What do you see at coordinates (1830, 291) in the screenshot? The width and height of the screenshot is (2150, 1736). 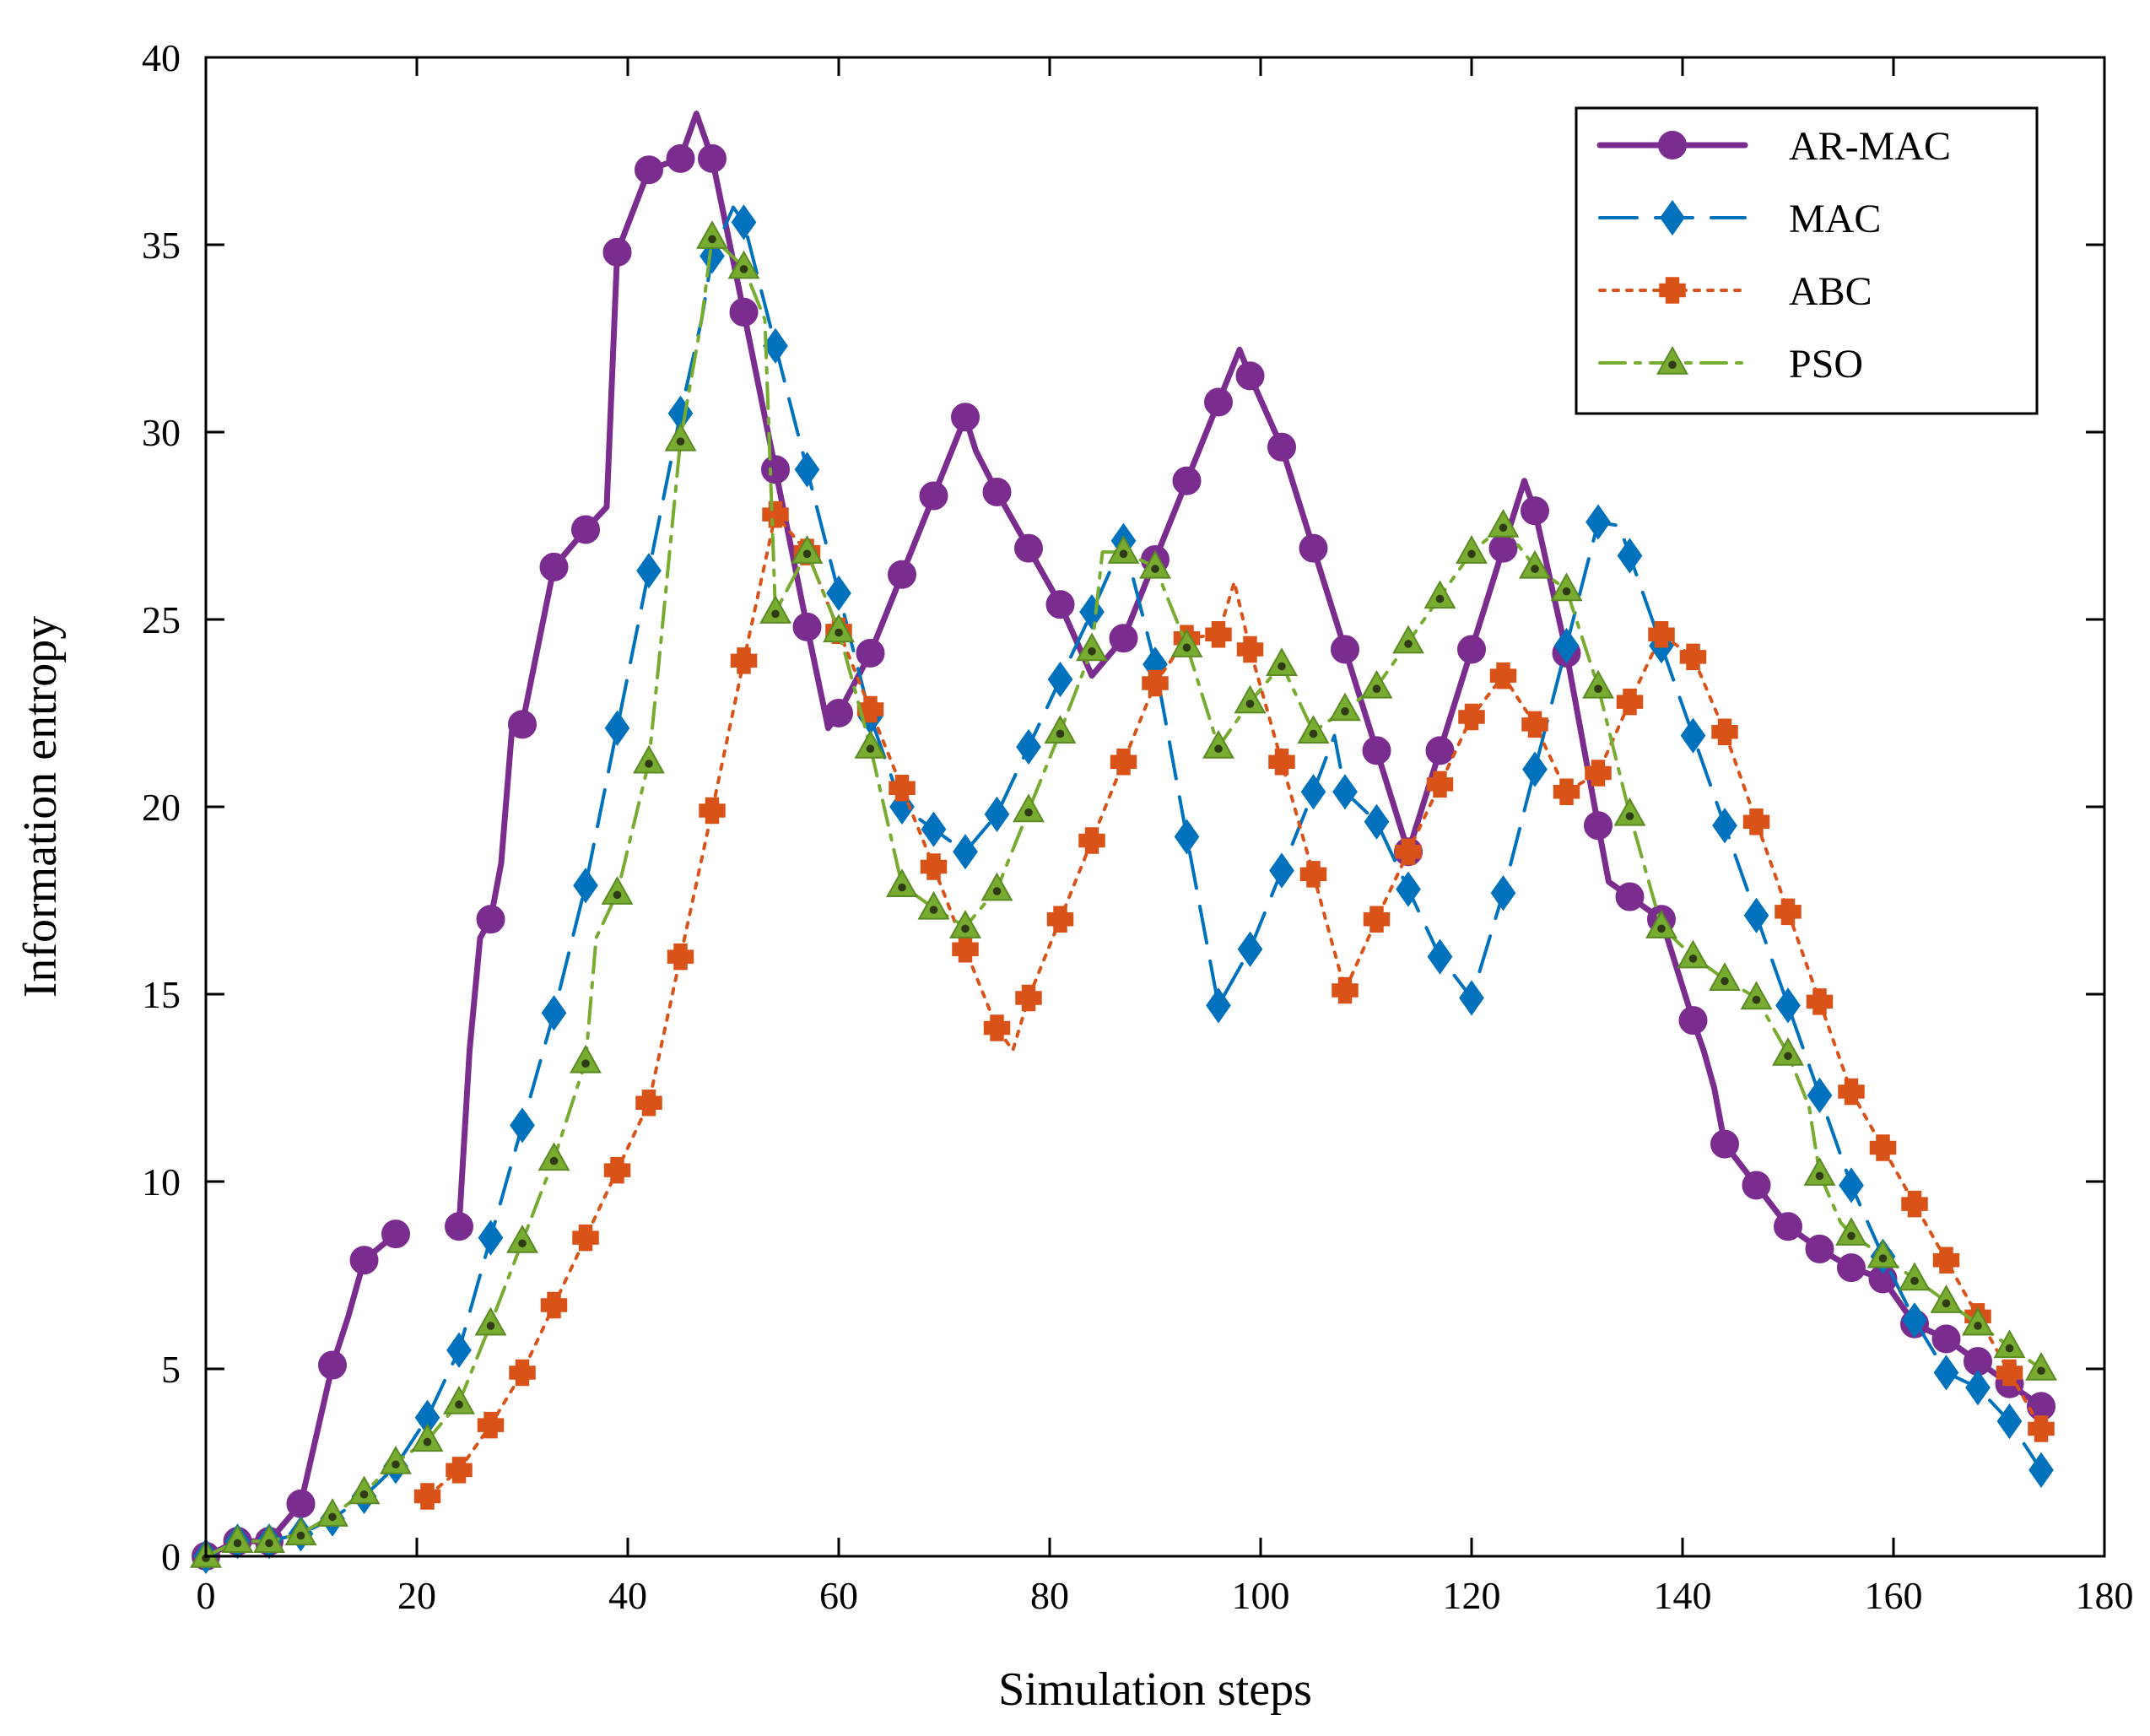 I see `legend-label-abc: ABC` at bounding box center [1830, 291].